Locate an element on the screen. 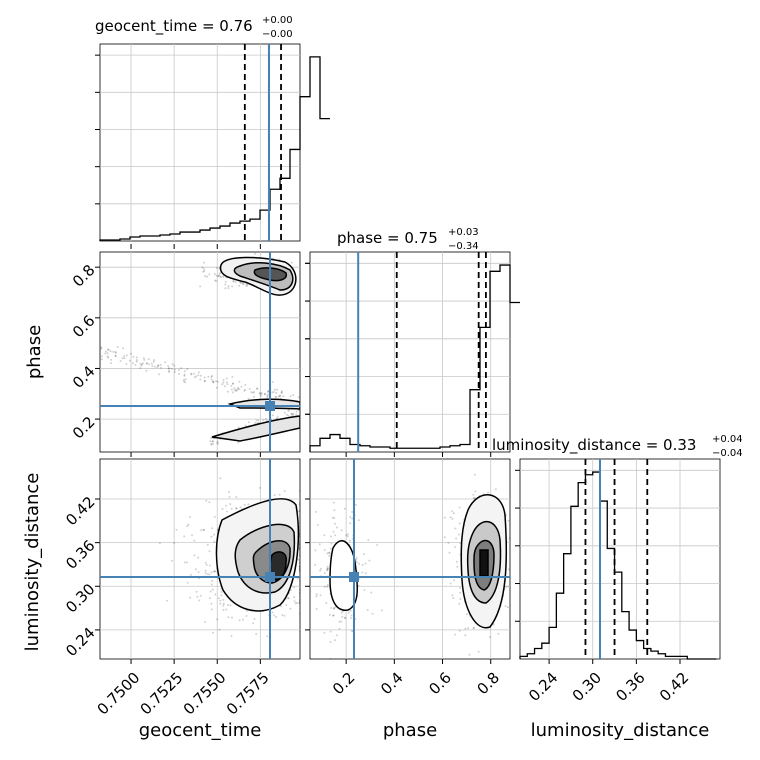  title-geocent-time-sup: +0.00 is located at coordinates (277, 20).